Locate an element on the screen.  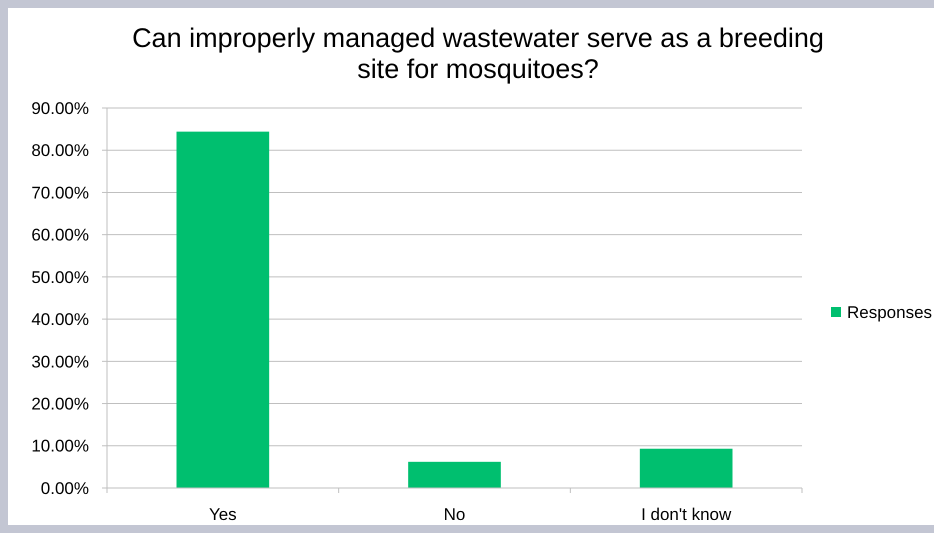
y-tick-label: 90.00% is located at coordinates (60, 108).